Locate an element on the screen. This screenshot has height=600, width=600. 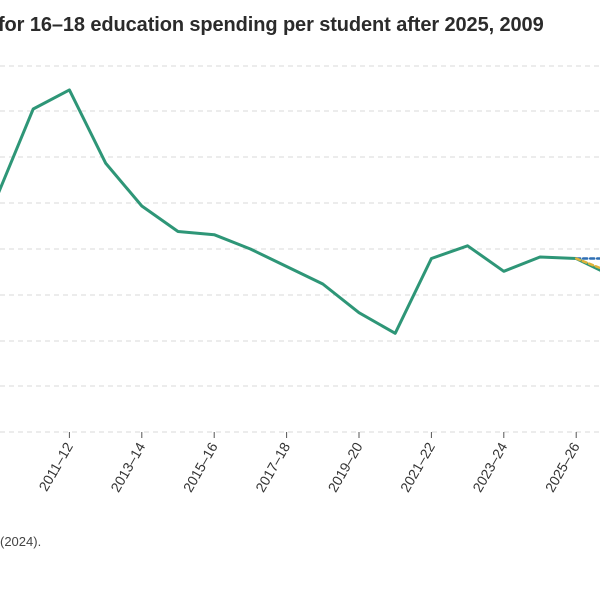
source-note: (2024). is located at coordinates (21, 541).